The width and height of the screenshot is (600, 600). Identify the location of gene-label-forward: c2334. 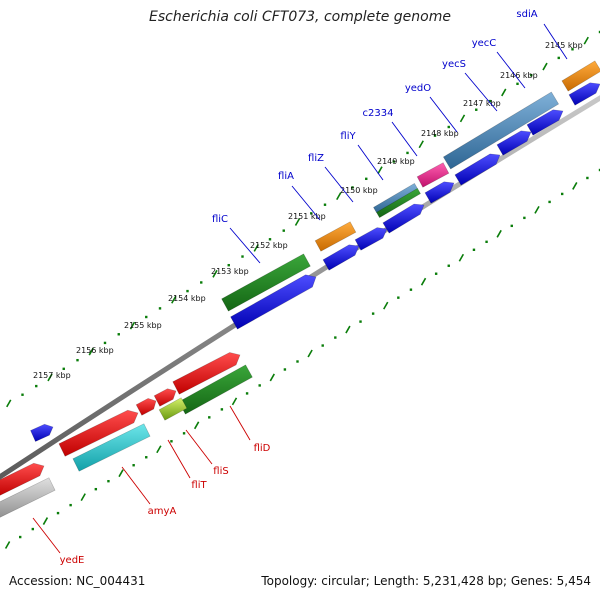
(378, 113).